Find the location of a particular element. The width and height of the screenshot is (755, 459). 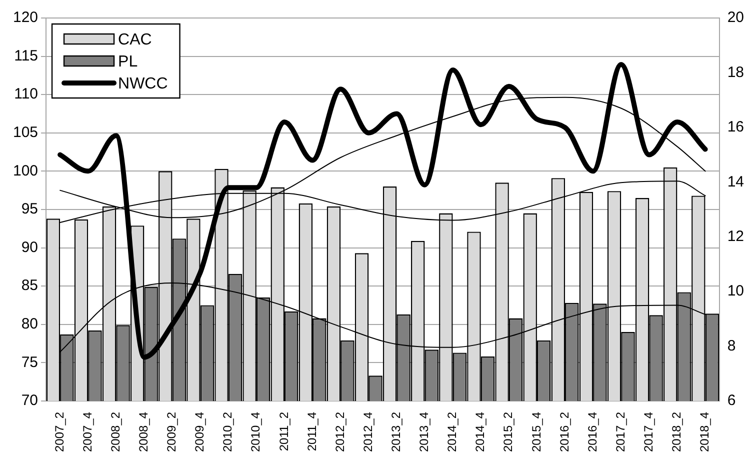

y-tick-label: 90 is located at coordinates (29, 247).